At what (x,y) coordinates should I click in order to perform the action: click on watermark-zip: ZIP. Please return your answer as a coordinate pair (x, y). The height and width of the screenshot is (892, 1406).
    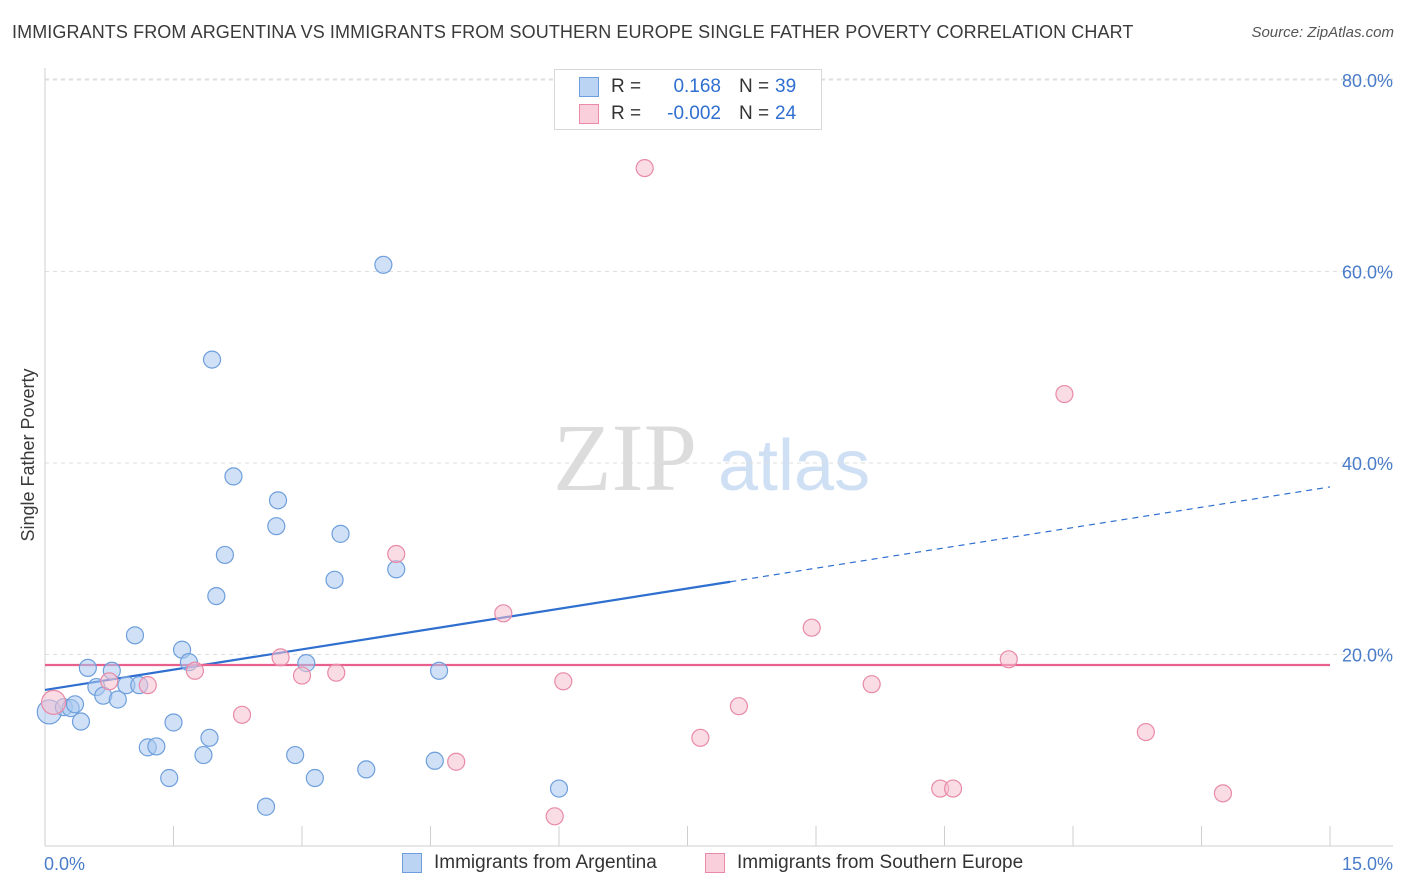
    Looking at the image, I should click on (625, 457).